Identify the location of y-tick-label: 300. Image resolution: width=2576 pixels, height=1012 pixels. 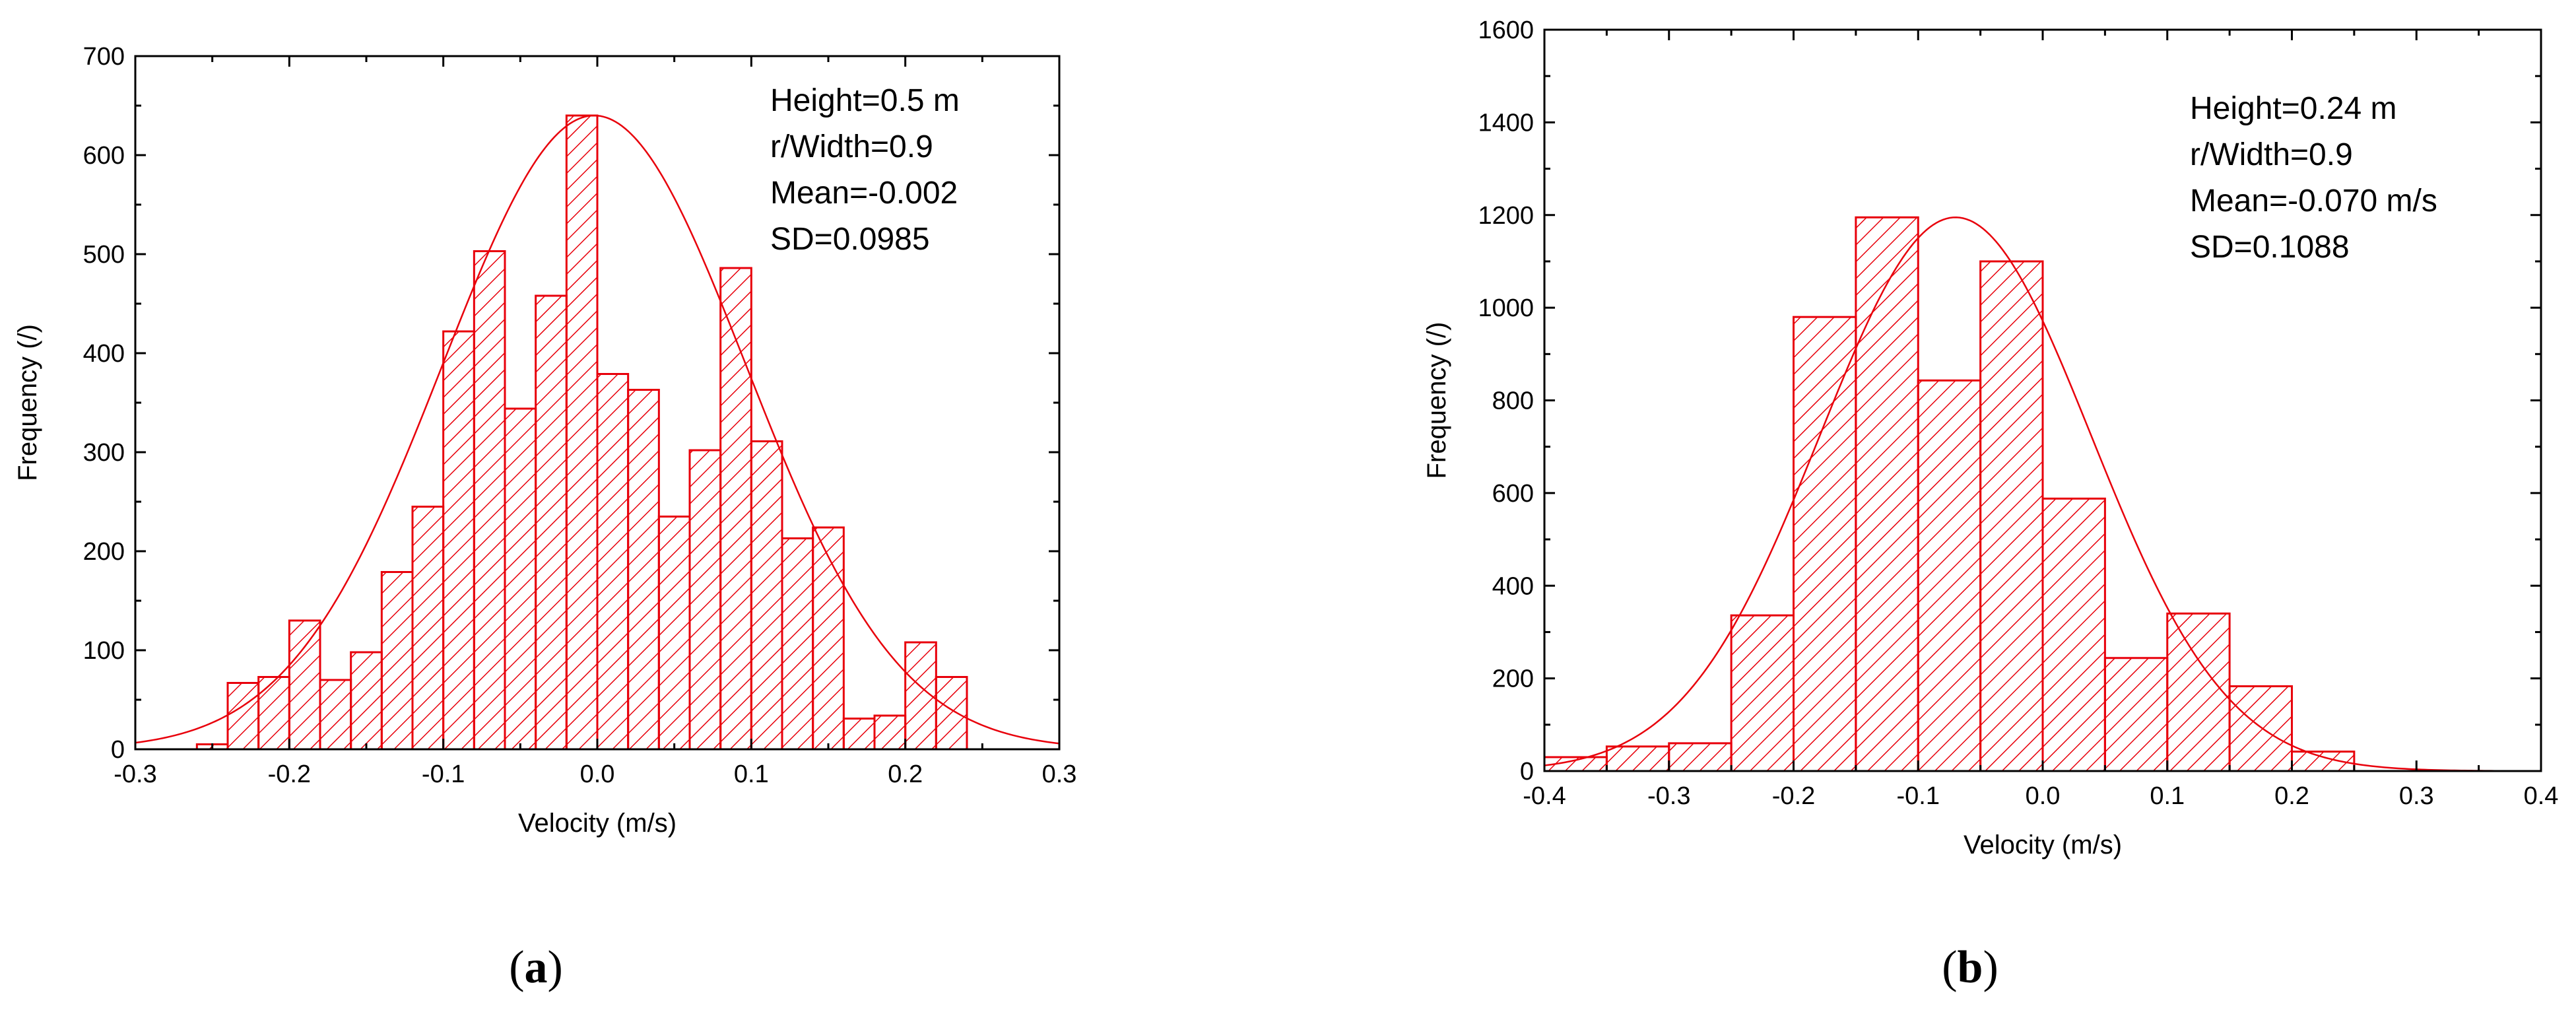
(104, 453).